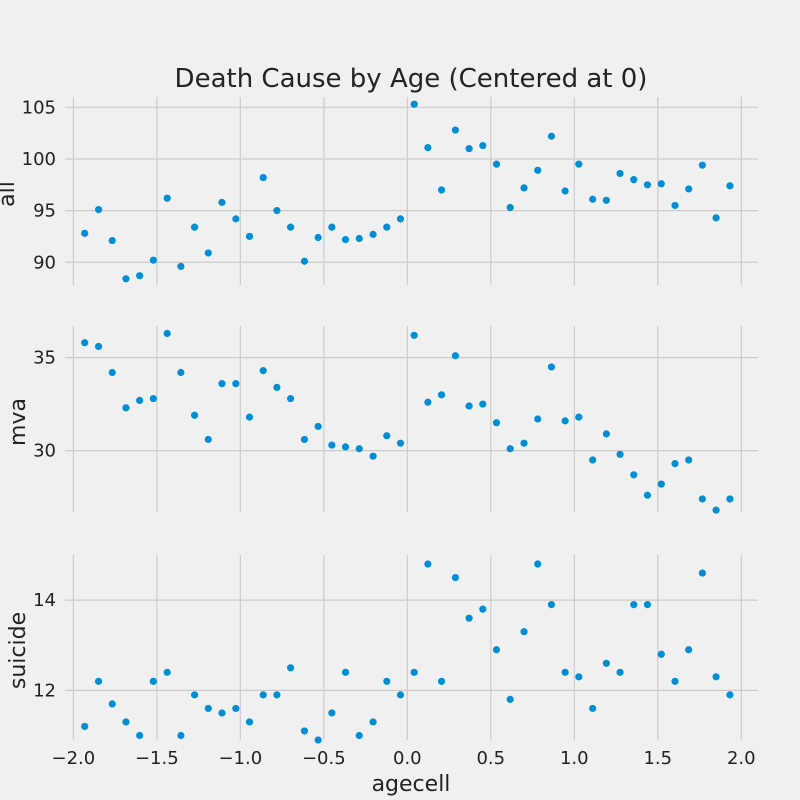 The width and height of the screenshot is (800, 800). Describe the element at coordinates (44, 358) in the screenshot. I see `y-tick-label: 35` at that location.